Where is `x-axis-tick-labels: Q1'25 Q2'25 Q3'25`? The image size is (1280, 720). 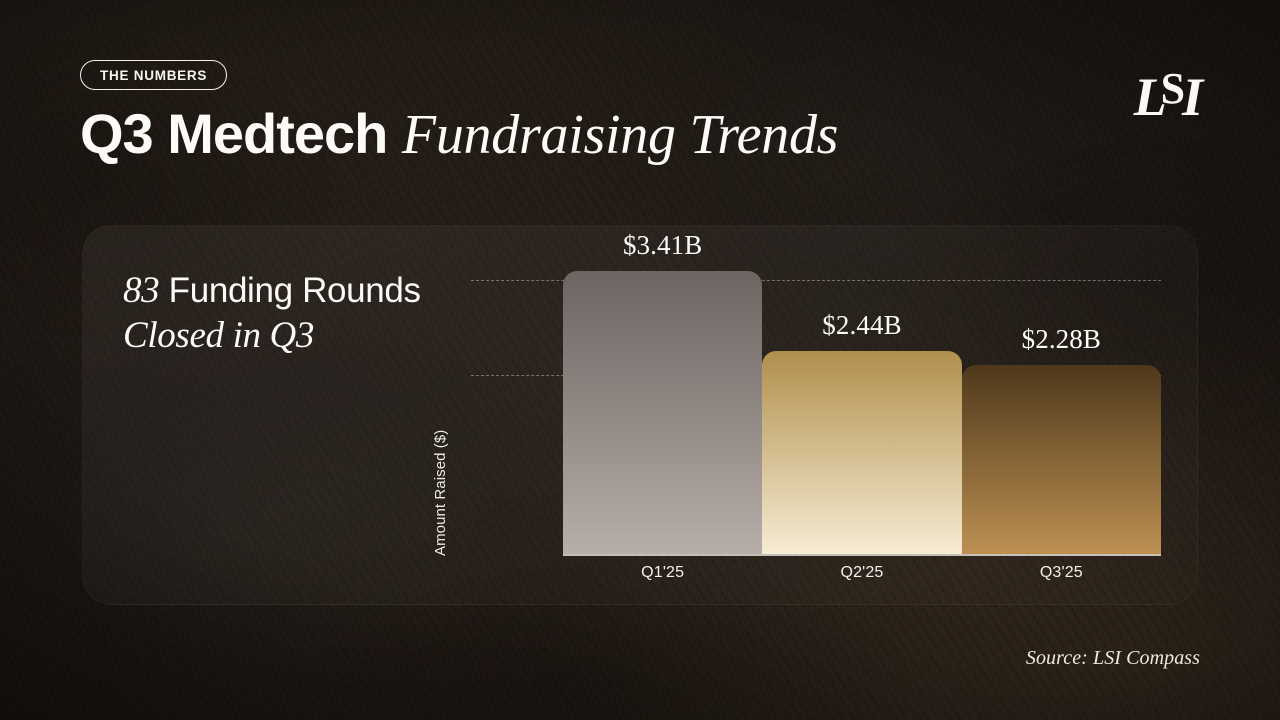 x-axis-tick-labels: Q1'25 Q2'25 Q3'25 is located at coordinates (862, 573).